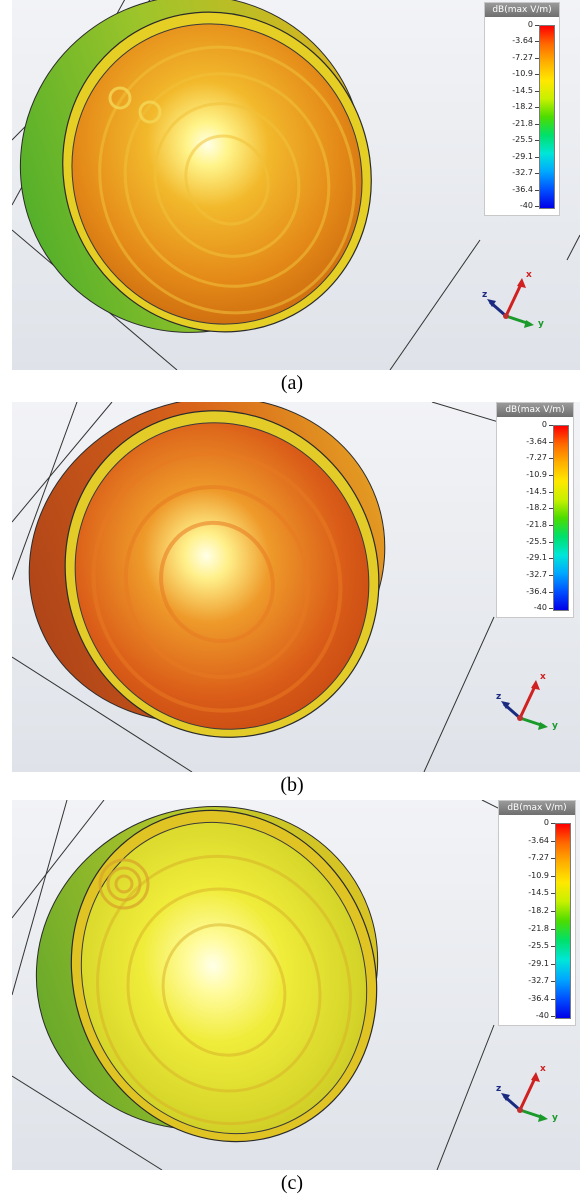  What do you see at coordinates (292, 383) in the screenshot?
I see `caption-a: (a)` at bounding box center [292, 383].